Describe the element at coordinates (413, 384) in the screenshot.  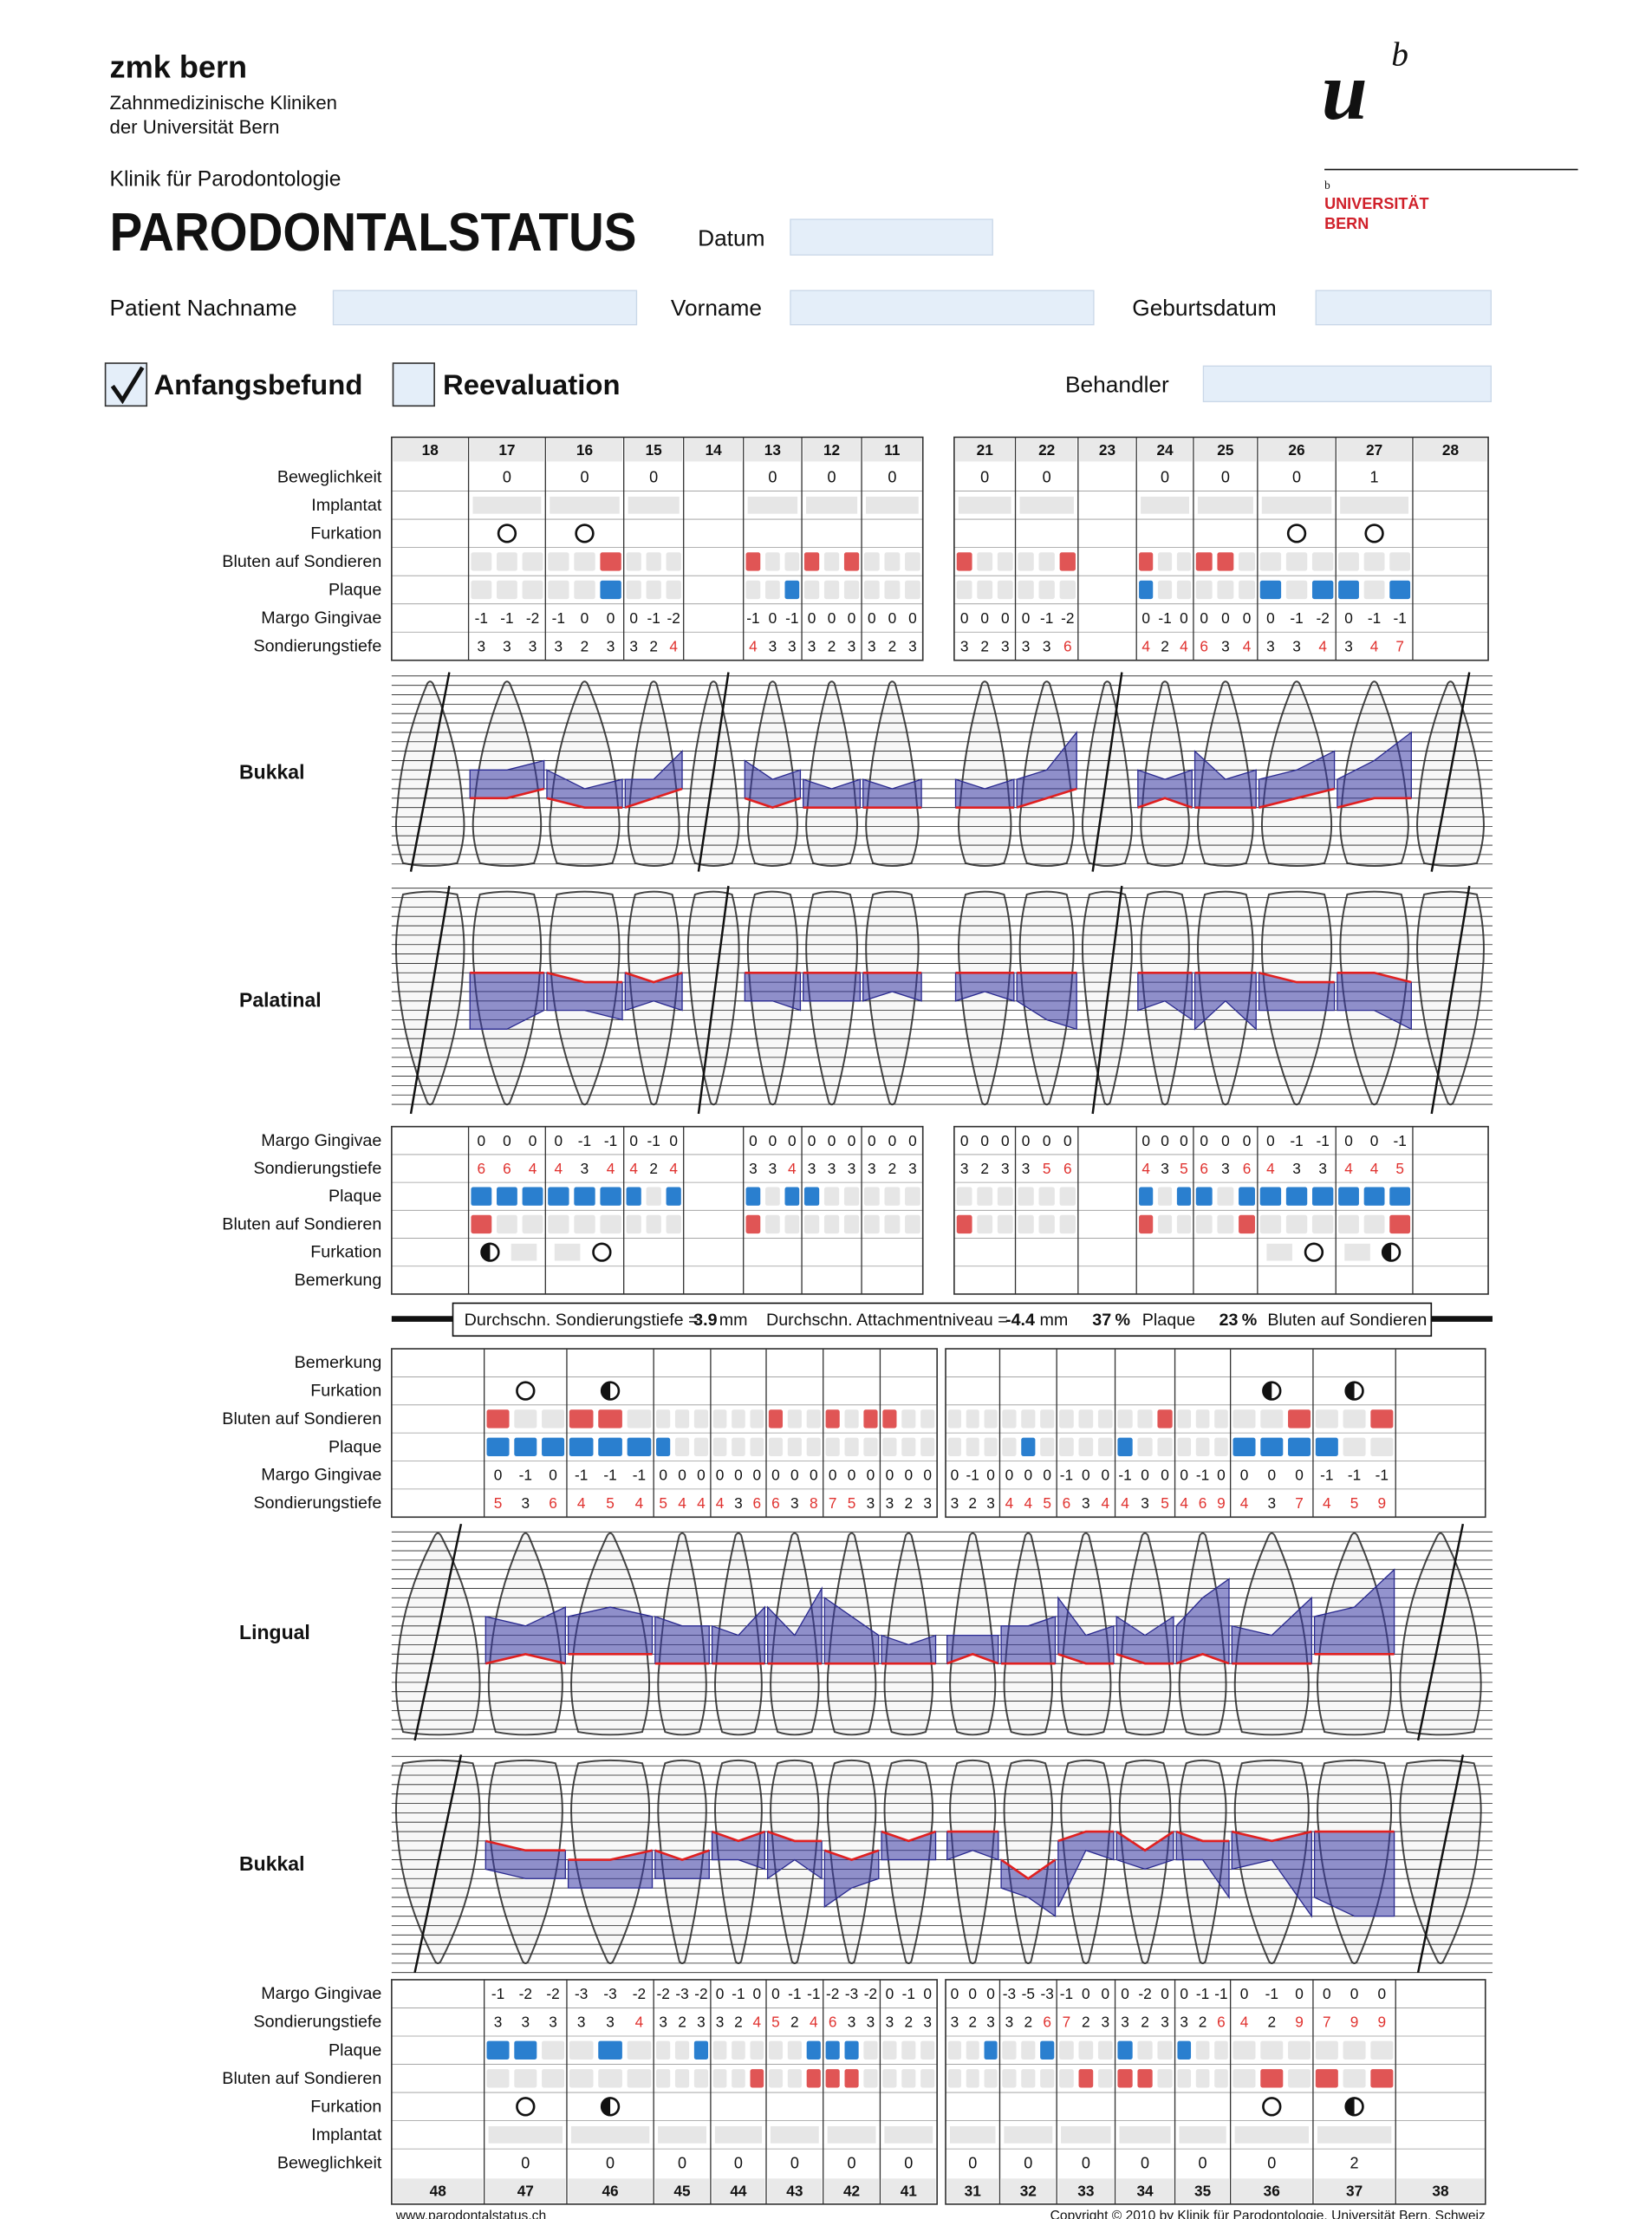
I see `reevaluation-checkbox` at that location.